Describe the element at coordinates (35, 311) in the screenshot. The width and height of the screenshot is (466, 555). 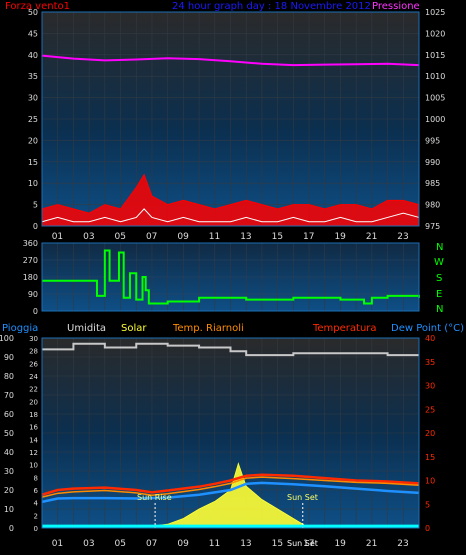
I see `y-tick-direction: 0` at that location.